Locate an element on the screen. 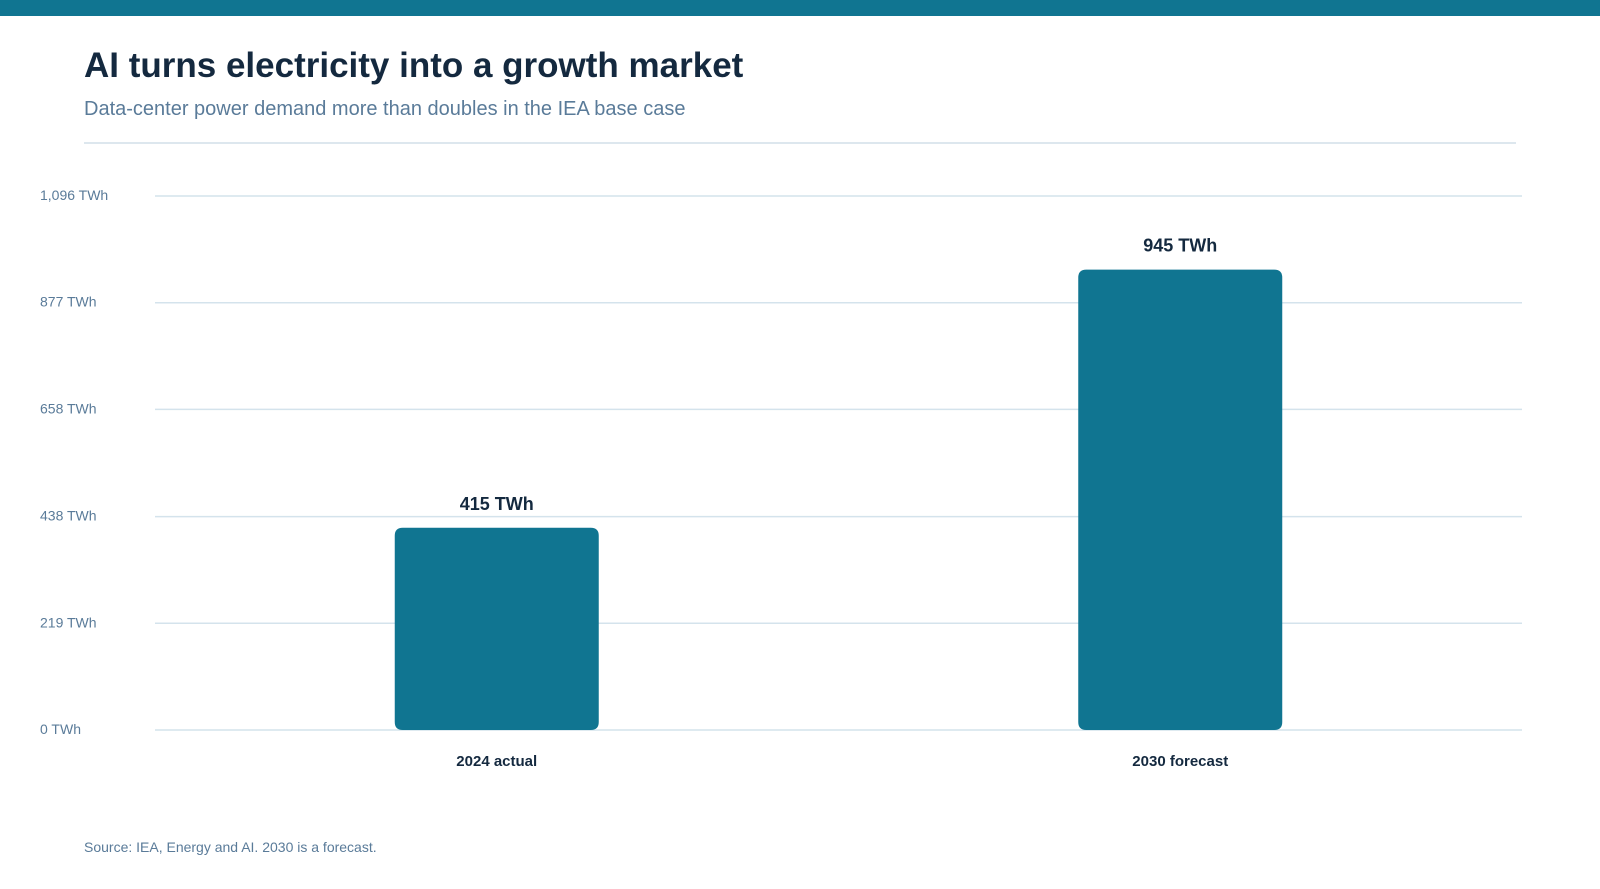  header-divider is located at coordinates (800, 143).